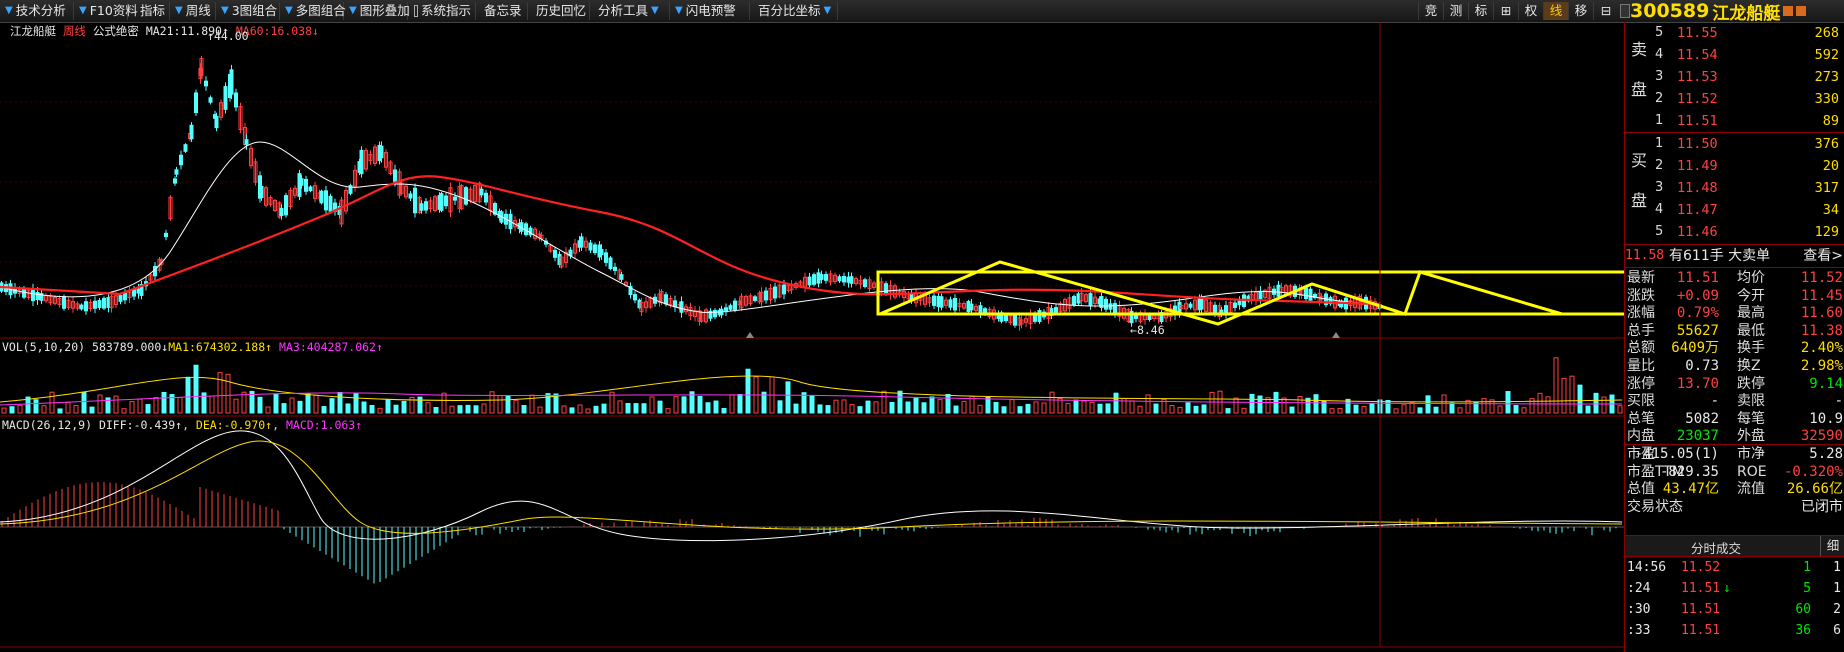 This screenshot has height=652, width=1844. I want to click on stat-value: 11.51, so click(1697, 278).